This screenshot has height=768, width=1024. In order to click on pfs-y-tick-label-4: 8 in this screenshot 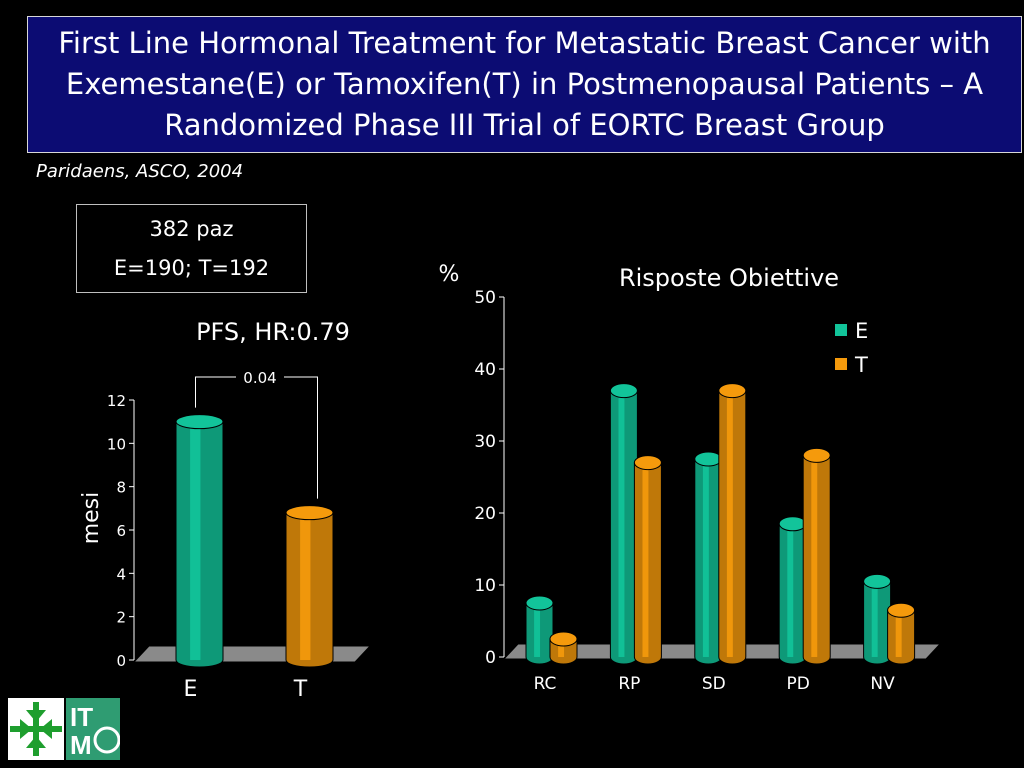, I will do `click(121, 488)`.